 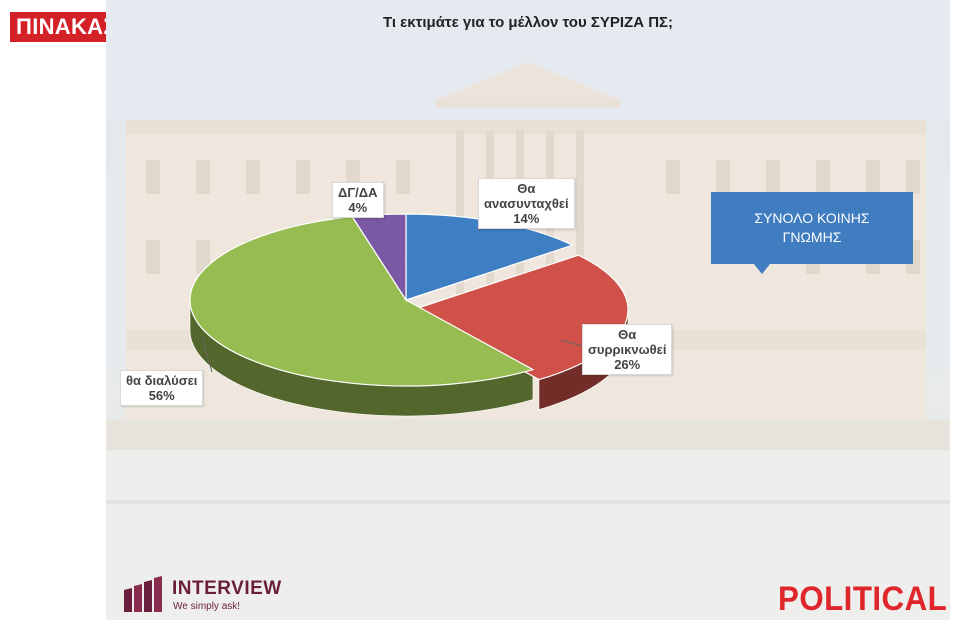 What do you see at coordinates (143, 594) in the screenshot?
I see `interview-bars-icon` at bounding box center [143, 594].